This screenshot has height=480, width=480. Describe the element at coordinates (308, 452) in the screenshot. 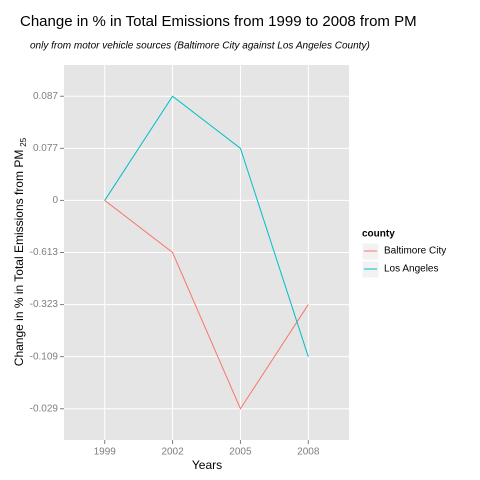

I see `x-tick-label: 2008` at that location.